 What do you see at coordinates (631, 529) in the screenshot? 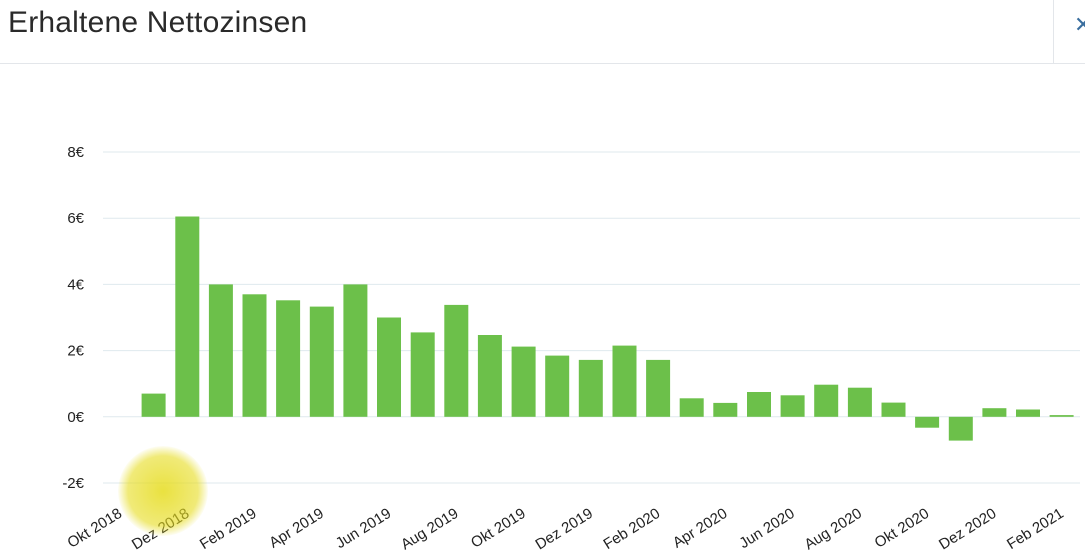
I see `x-tick-label: Feb 2020` at bounding box center [631, 529].